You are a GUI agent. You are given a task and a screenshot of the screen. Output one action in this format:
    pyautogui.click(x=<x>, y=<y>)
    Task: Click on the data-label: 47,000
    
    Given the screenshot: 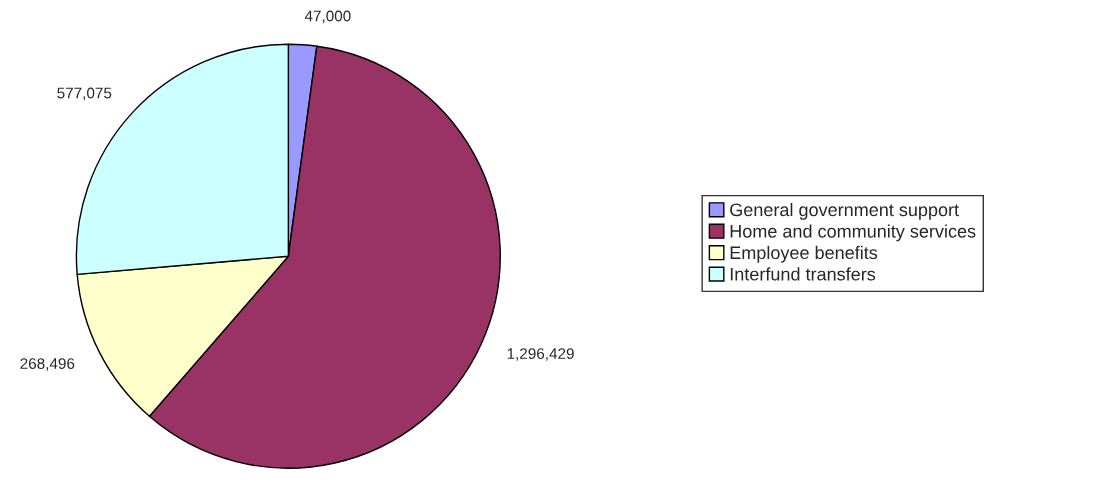 What is the action you would take?
    pyautogui.click(x=327, y=17)
    